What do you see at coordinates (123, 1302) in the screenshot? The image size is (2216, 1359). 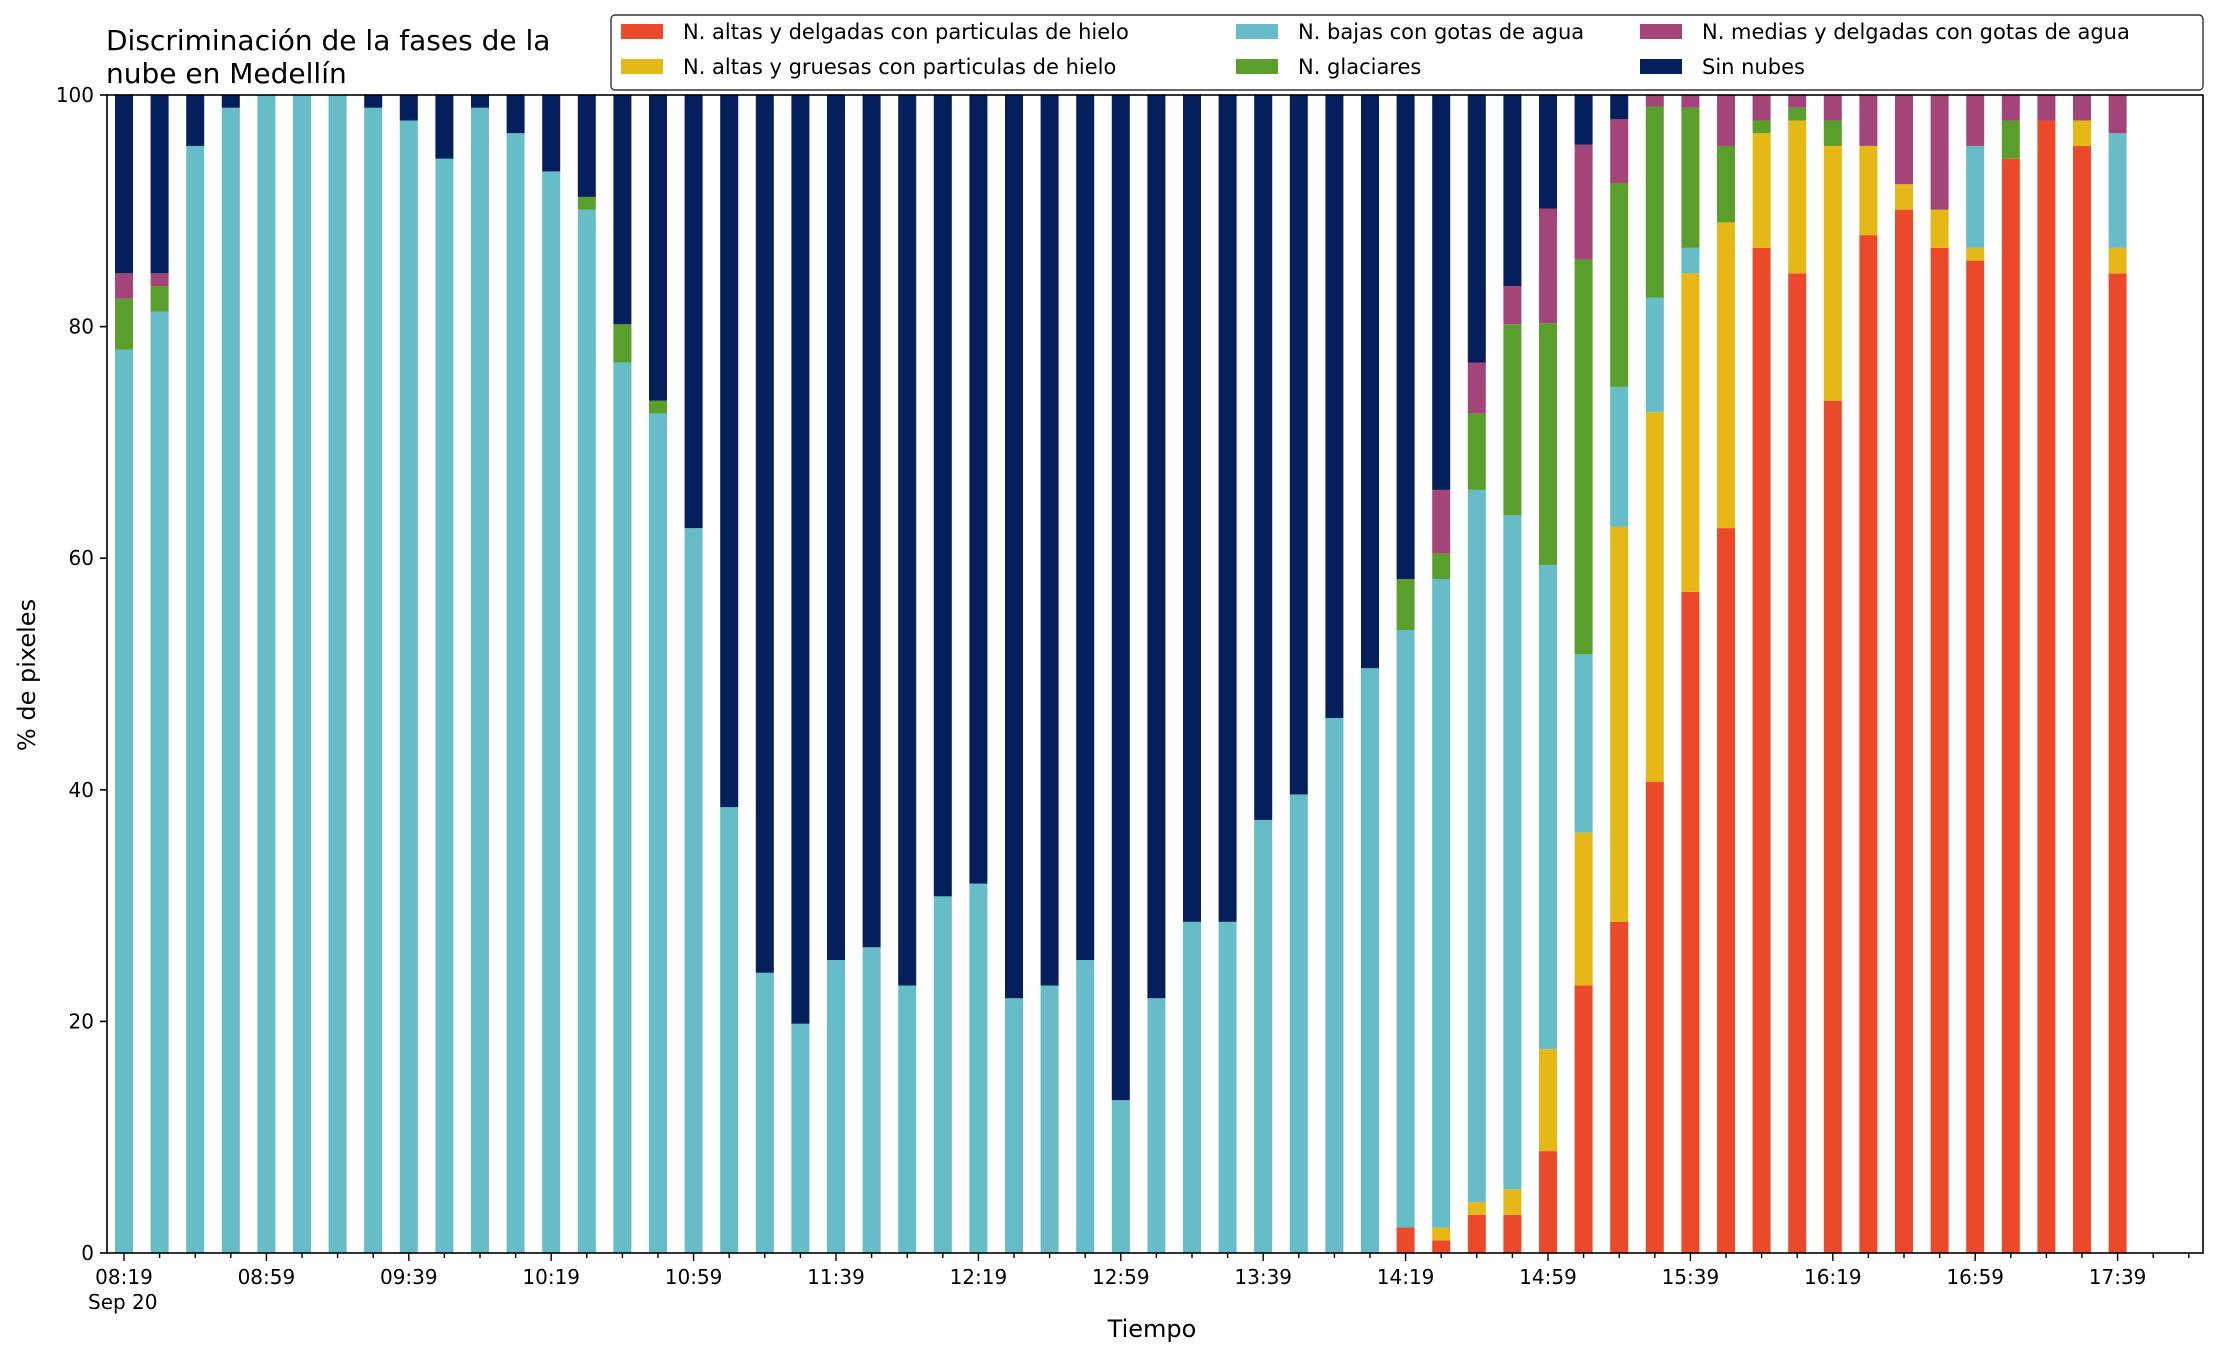 I see `x-tick-label: Sep 20` at bounding box center [123, 1302].